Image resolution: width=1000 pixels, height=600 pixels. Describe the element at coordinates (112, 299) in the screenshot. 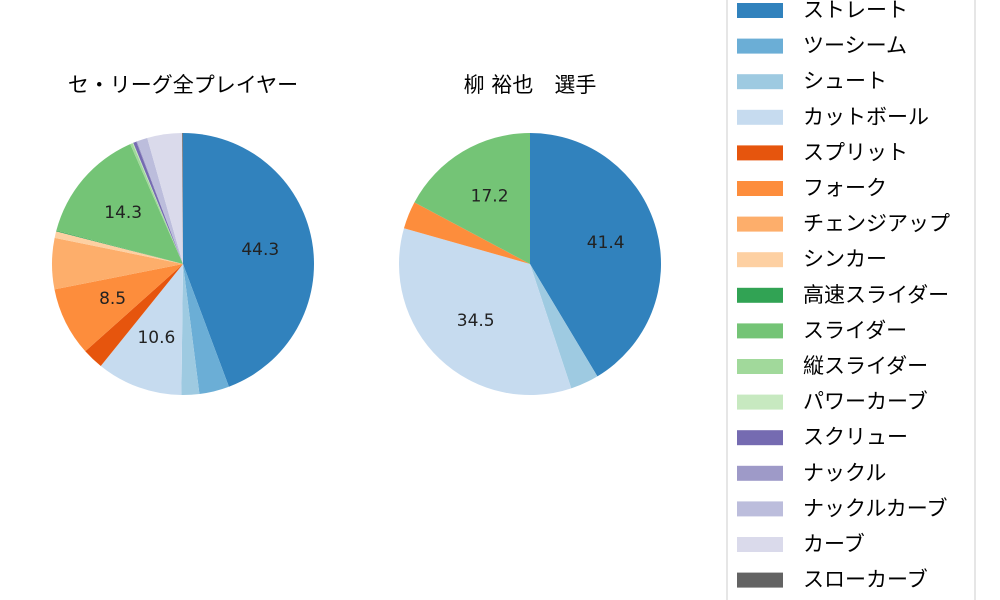

I see `slice-value-label: 8.5` at that location.